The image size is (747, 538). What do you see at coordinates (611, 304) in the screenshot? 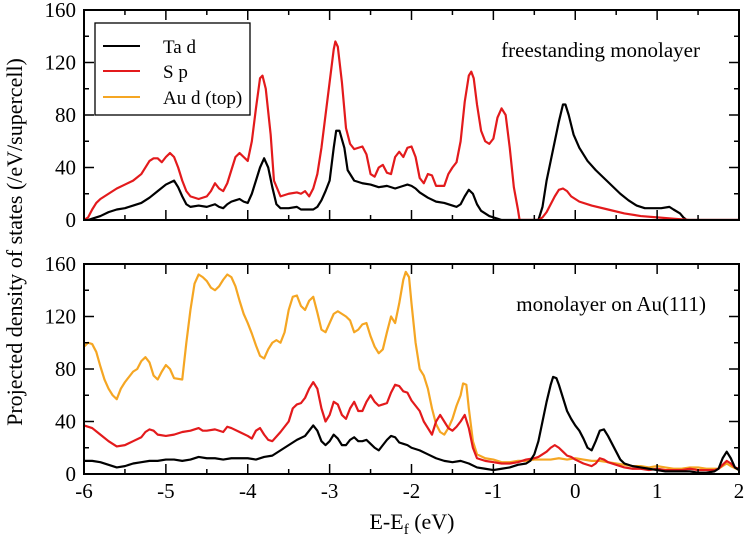
I see `annotation-on-au111: monolayer on Au(111)` at bounding box center [611, 304].